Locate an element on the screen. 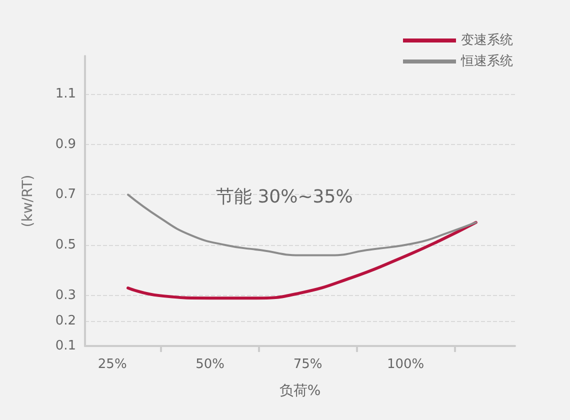 The height and width of the screenshot is (420, 570). y-axis-title: (kw/RT) is located at coordinates (28, 201).